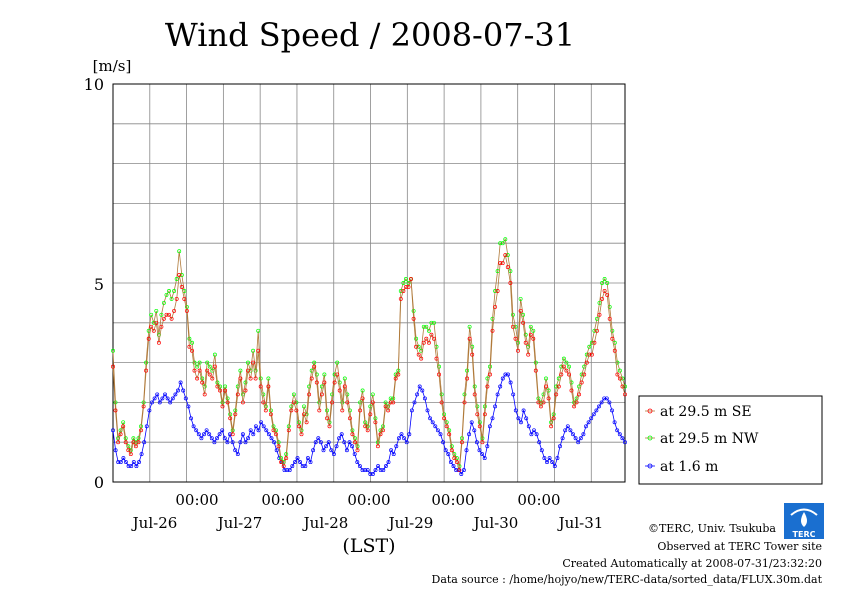  Describe the element at coordinates (282, 500) in the screenshot. I see `x-tick-time-label: 00:00` at that location.